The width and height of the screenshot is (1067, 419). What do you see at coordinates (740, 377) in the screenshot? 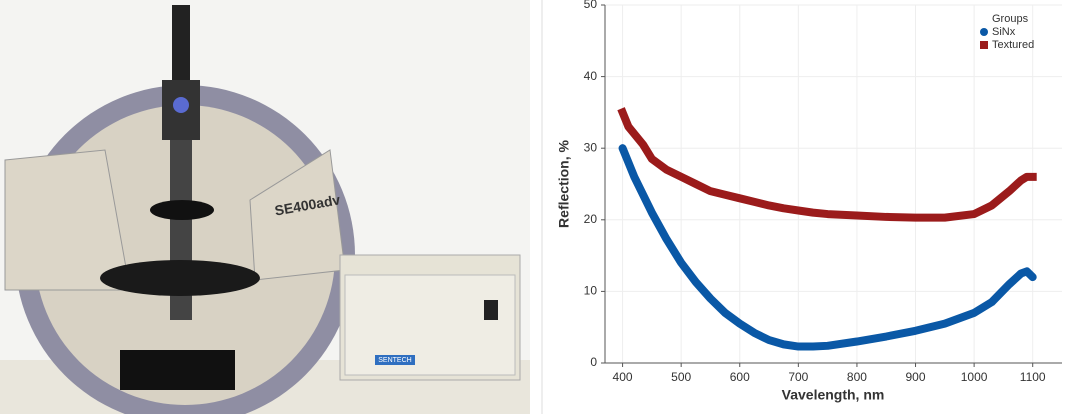
I see `x-tick-label: 600` at bounding box center [740, 377].